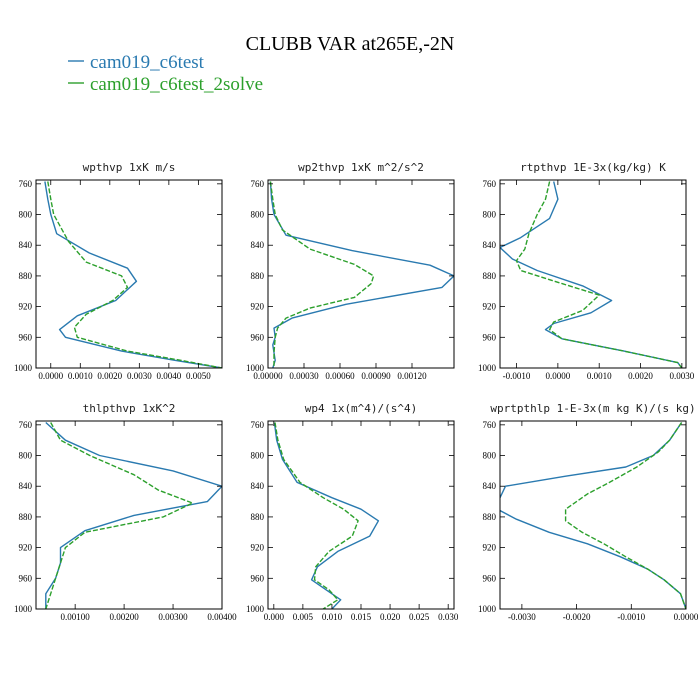 The height and width of the screenshot is (700, 700). I want to click on x-tick-label: 0.00200, so click(124, 617).